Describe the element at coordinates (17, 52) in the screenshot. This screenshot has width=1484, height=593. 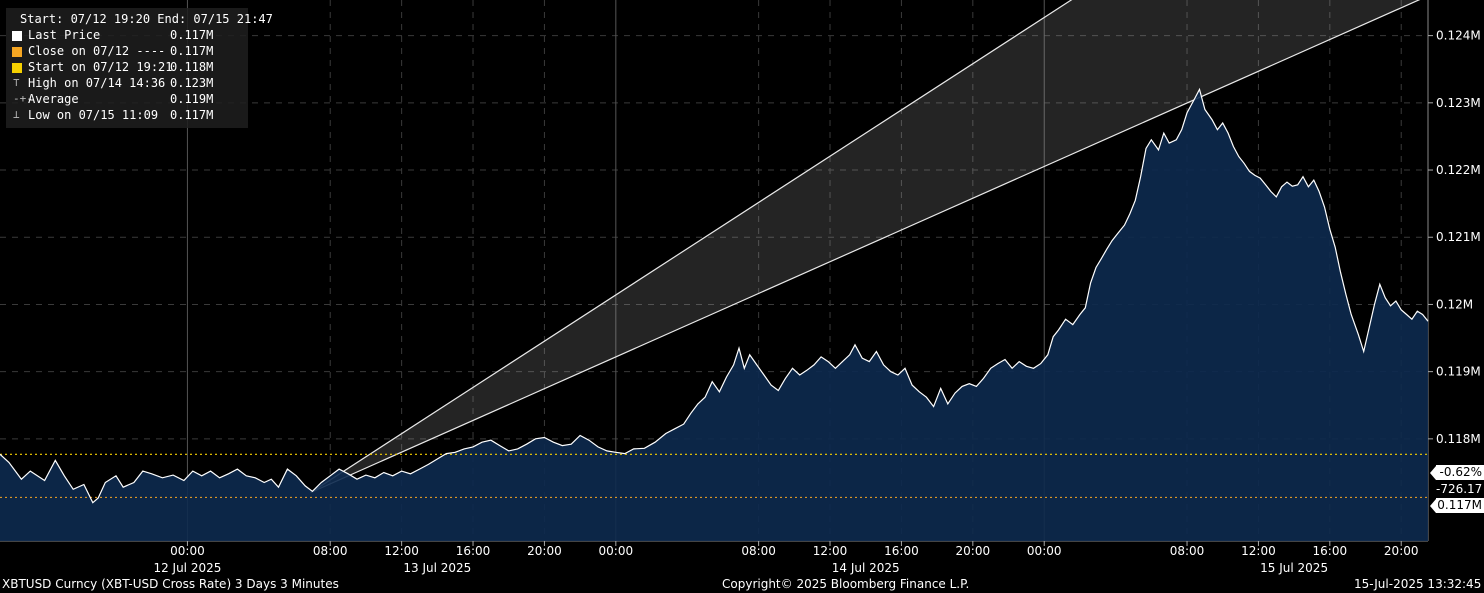
I see `legend-swatch-orange` at that location.